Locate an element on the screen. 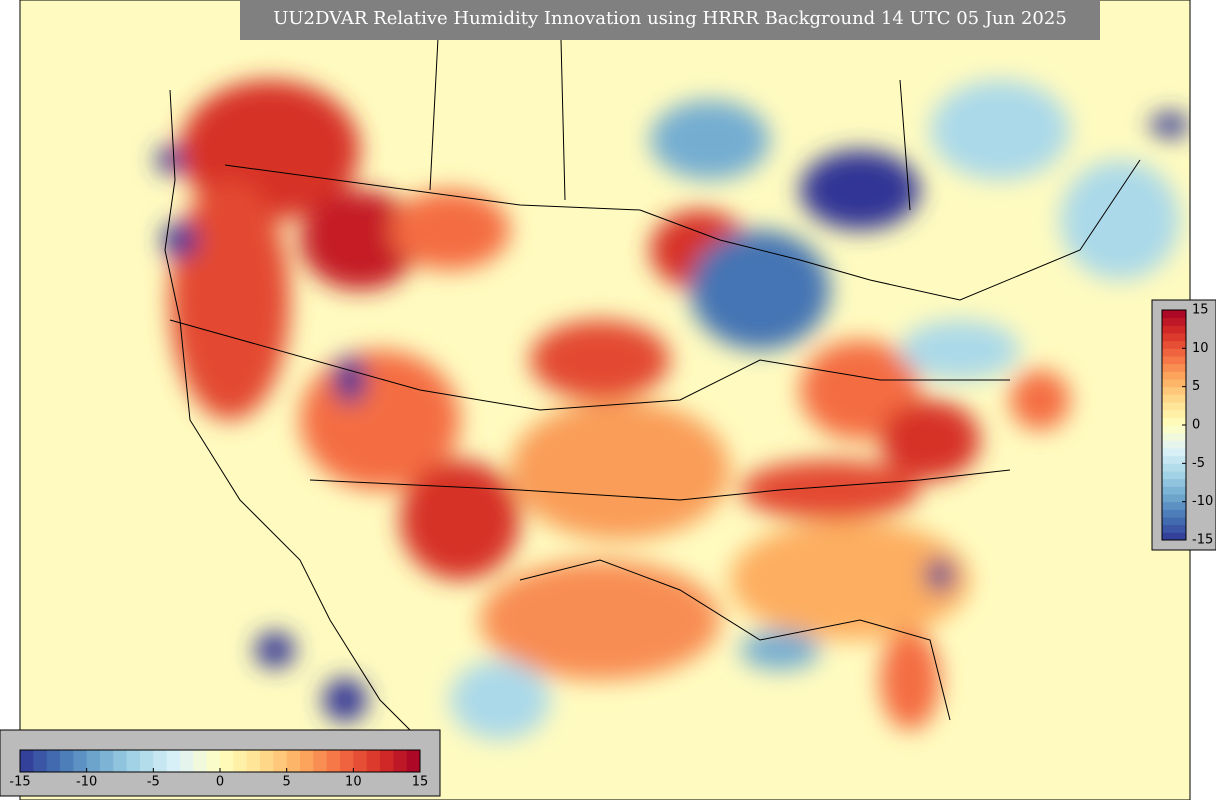 The height and width of the screenshot is (800, 1216). horizontal-colorbar: -15 -10 -5 0 5 10 15 is located at coordinates (219, 769).